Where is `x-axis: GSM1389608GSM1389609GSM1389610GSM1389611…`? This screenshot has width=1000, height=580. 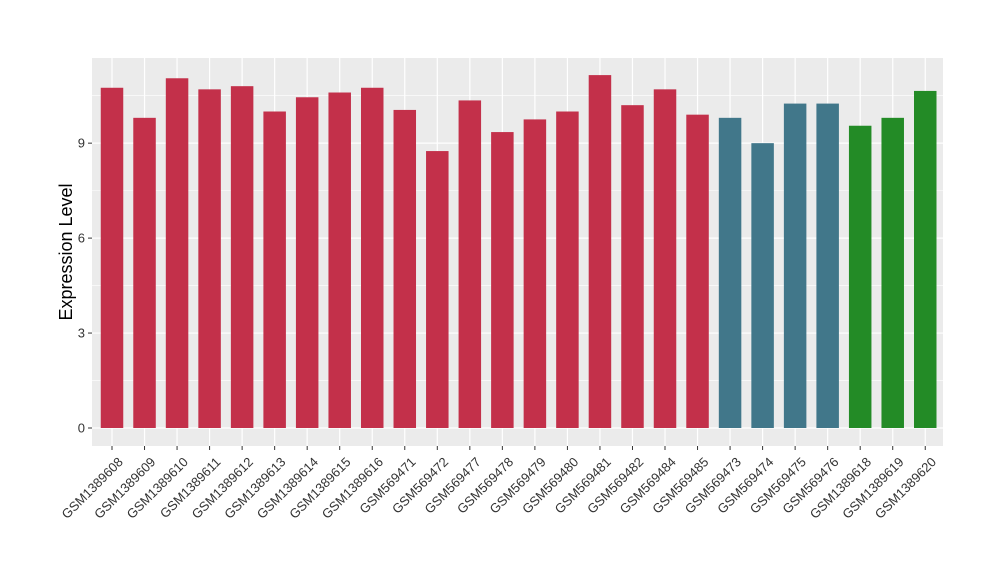
x-axis: GSM1389608GSM1389609GSM1389610GSM1389611… is located at coordinates (499, 484).